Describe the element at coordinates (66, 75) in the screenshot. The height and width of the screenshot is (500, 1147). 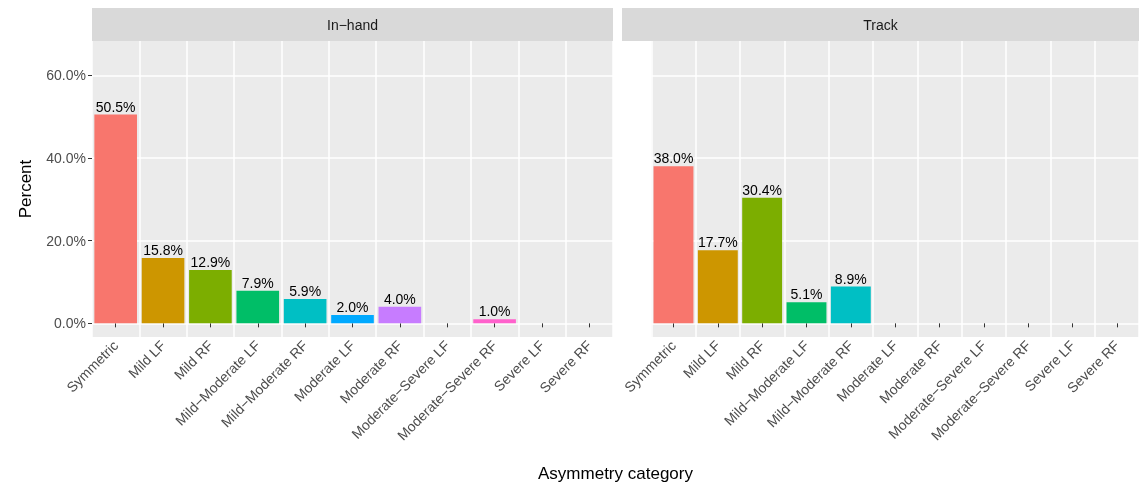
I see `y-tick-label: 60.0%` at that location.